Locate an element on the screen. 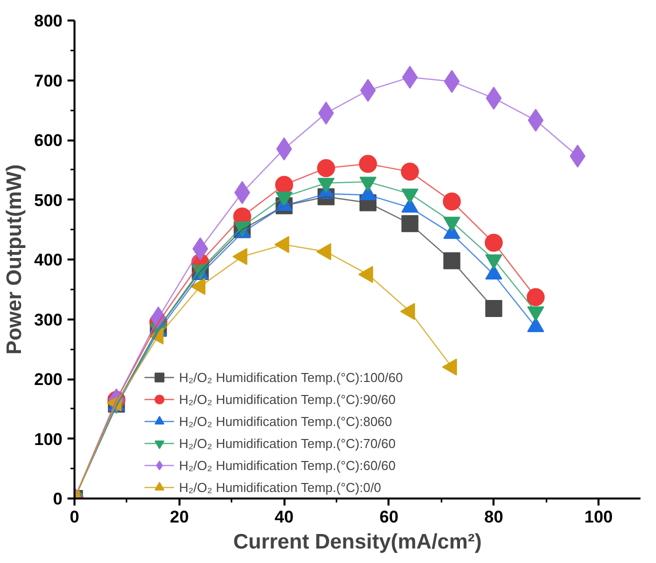  legend-label: H₂/O₂ Humidification Temp.(°C):100/60 is located at coordinates (291, 377).